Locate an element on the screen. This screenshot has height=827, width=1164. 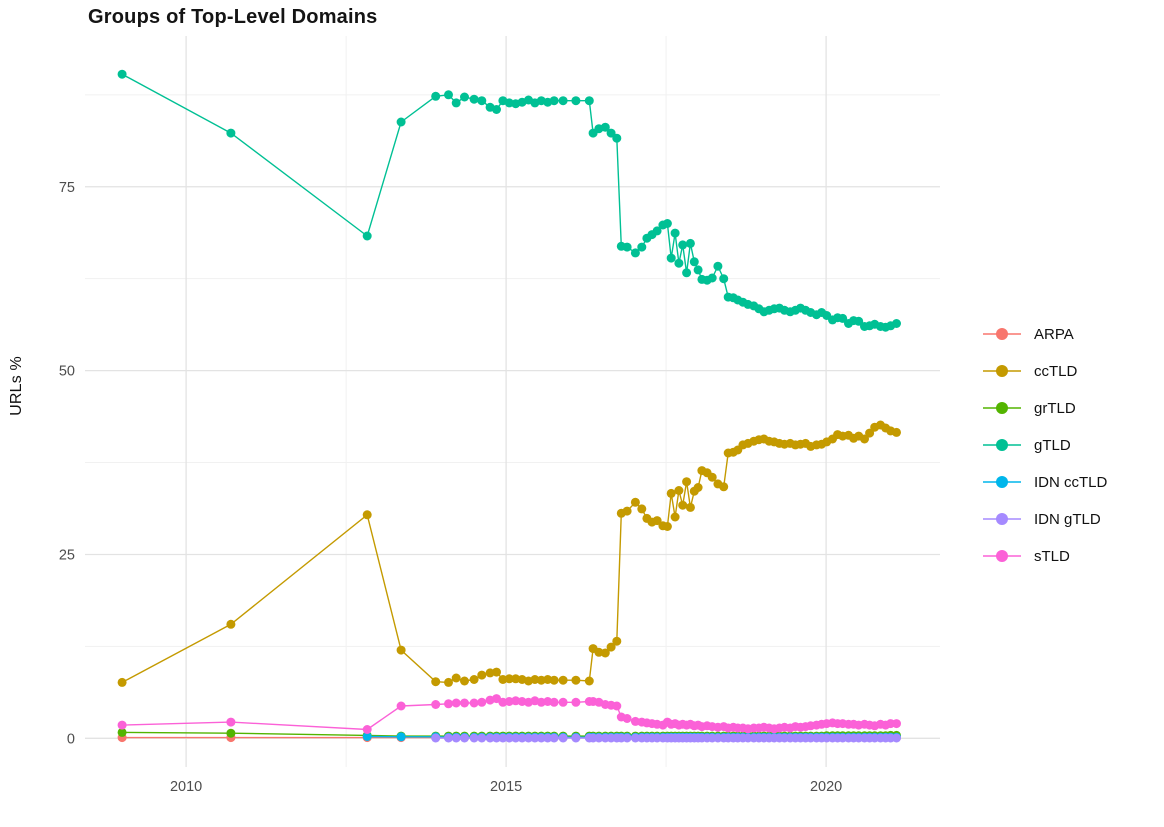
legend-label: ccTLD is located at coordinates (1056, 371).